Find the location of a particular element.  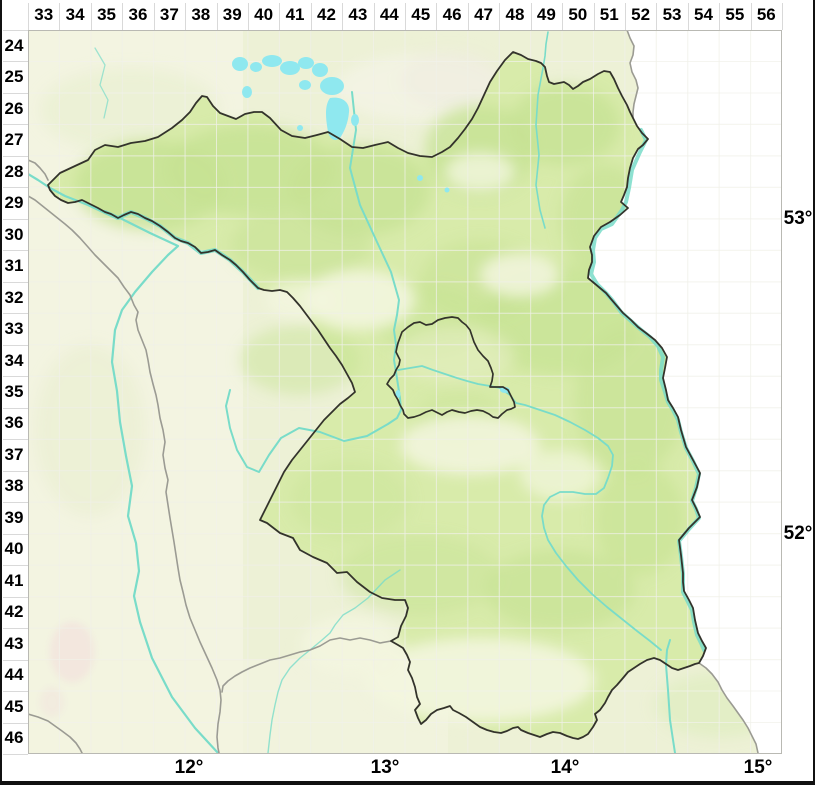

lake-wannsee is located at coordinates (398, 394).